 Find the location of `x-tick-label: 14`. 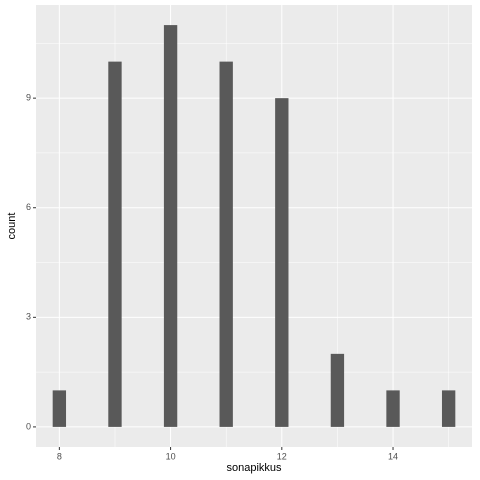

x-tick-label: 14 is located at coordinates (393, 456).